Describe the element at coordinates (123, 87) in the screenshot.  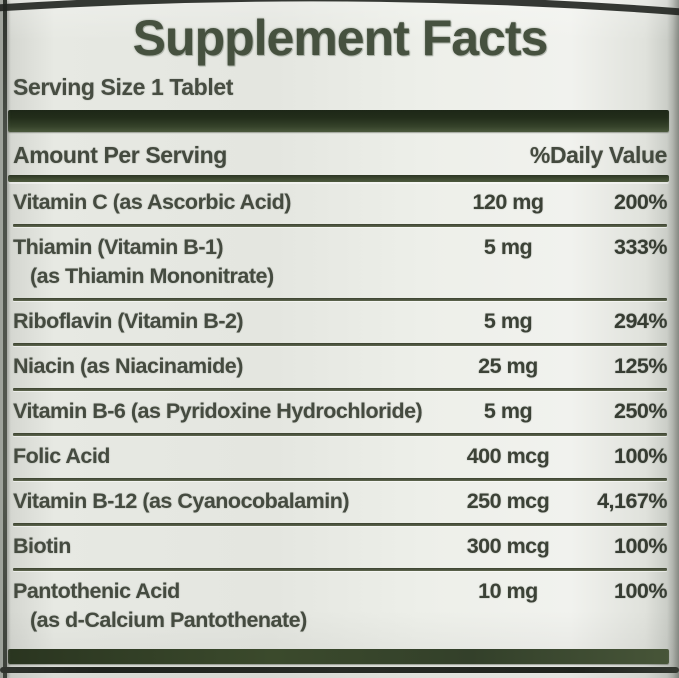
I see `serving-size: Serving Size 1 Tablet` at that location.